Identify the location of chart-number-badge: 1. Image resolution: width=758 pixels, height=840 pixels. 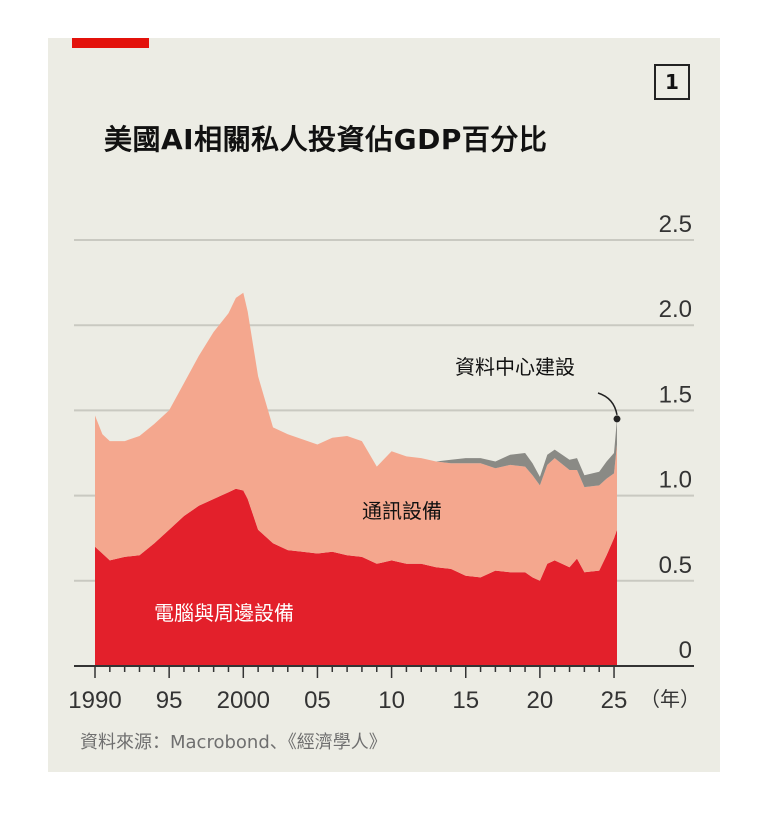
(672, 82).